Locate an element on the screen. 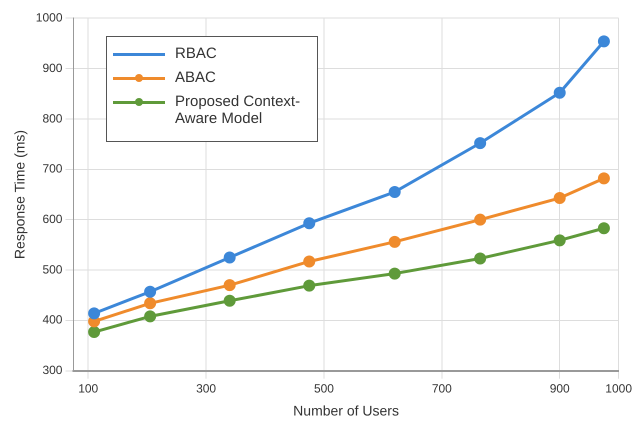 The height and width of the screenshot is (432, 643). y-tick-label: 300 is located at coordinates (52, 370).